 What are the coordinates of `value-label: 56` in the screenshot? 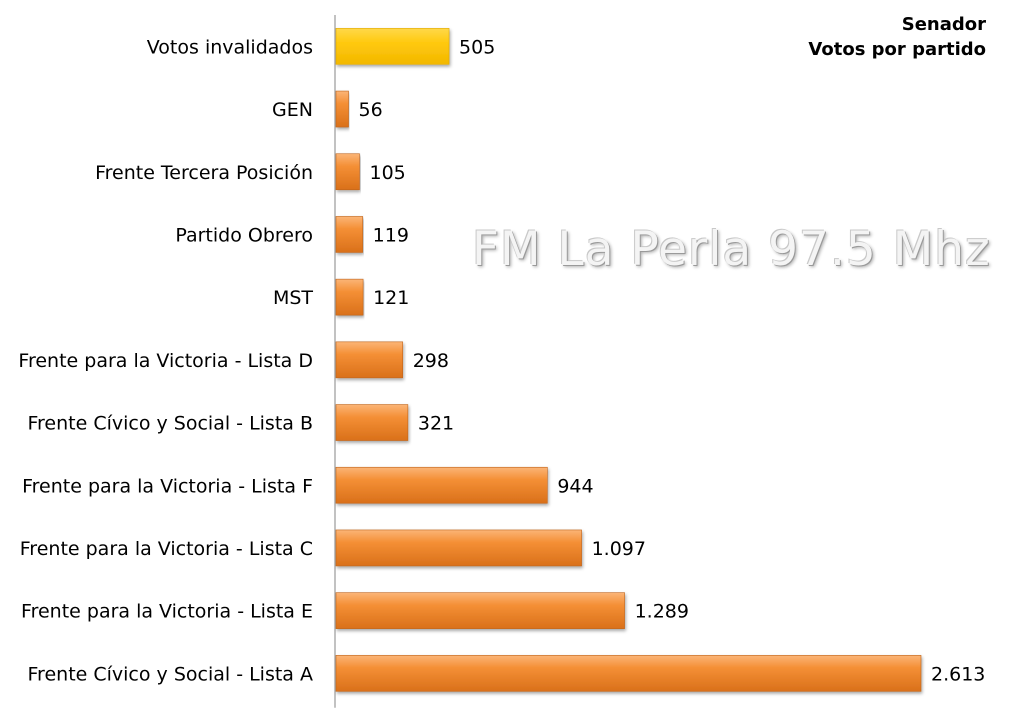 It's located at (371, 110).